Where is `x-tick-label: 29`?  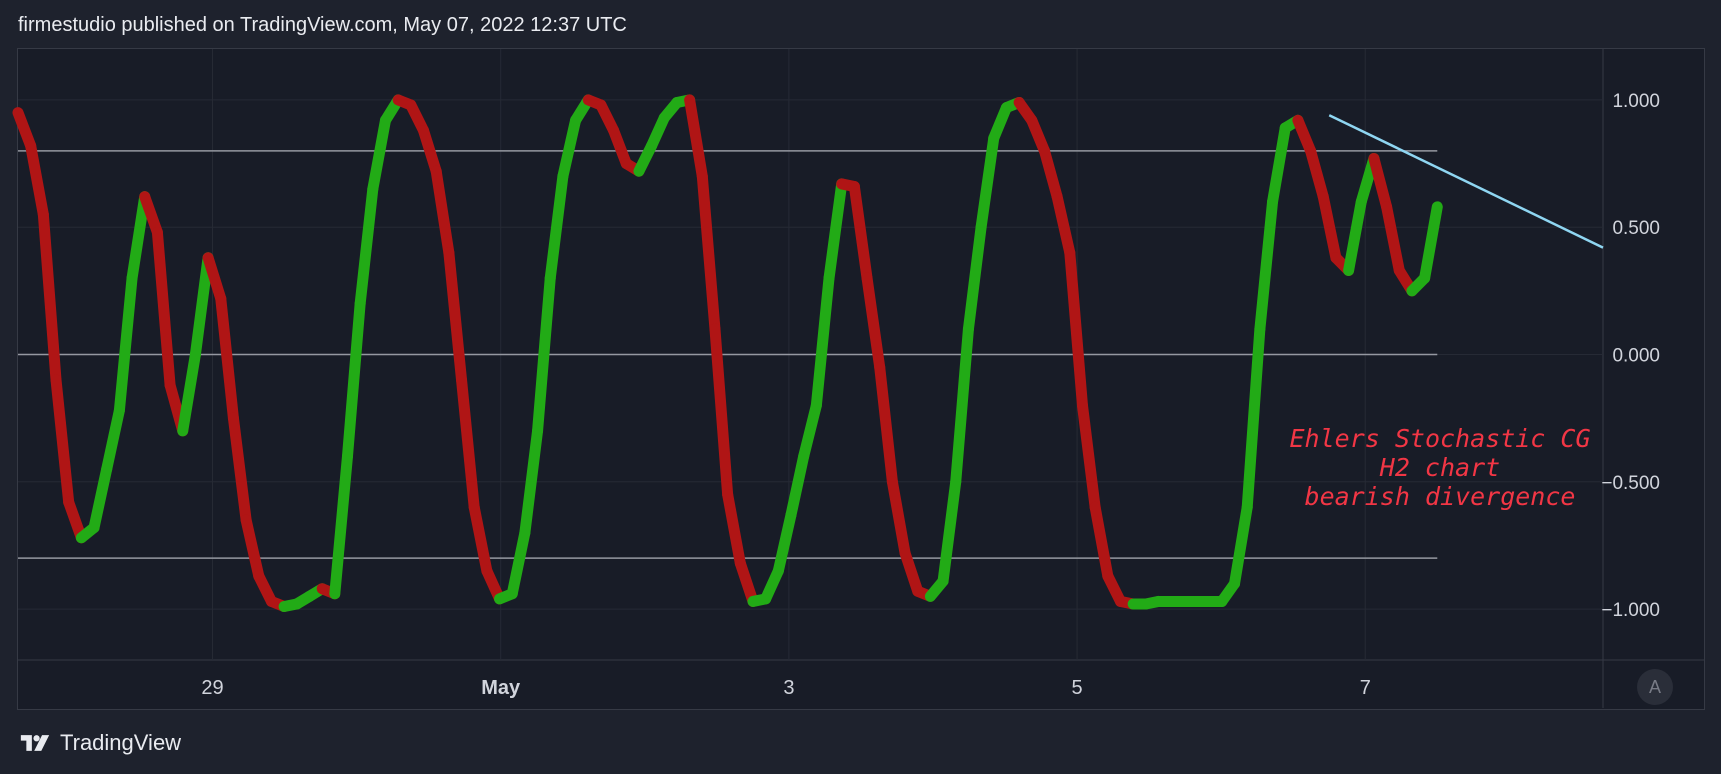 x-tick-label: 29 is located at coordinates (212, 688).